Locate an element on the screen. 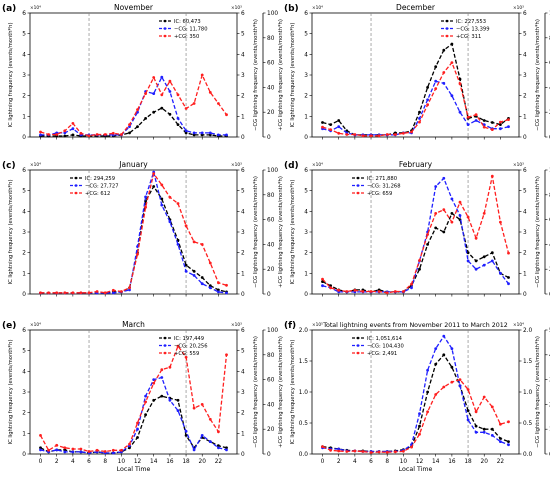 The width and height of the screenshot is (550, 477). y-mid-multiplier: ×10³ is located at coordinates (236, 8).